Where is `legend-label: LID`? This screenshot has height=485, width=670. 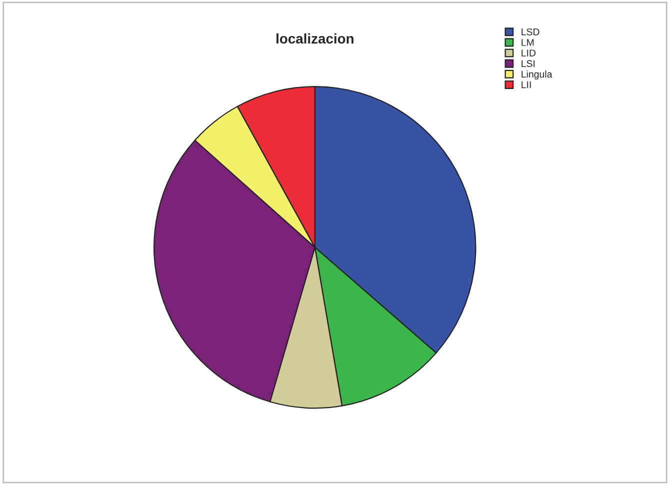 legend-label: LID is located at coordinates (529, 53).